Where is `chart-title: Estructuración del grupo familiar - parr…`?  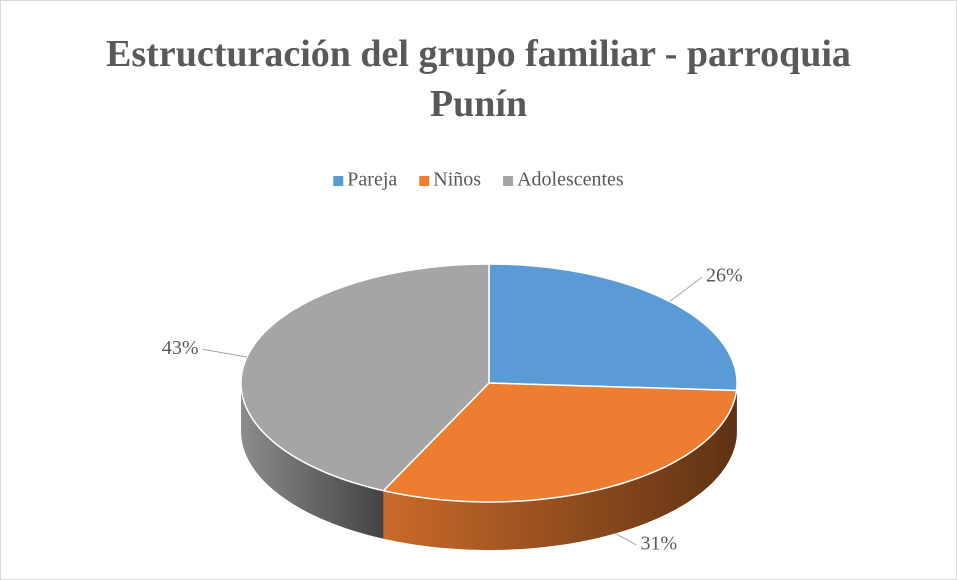 chart-title: Estructuración del grupo familiar - parr… is located at coordinates (478, 79).